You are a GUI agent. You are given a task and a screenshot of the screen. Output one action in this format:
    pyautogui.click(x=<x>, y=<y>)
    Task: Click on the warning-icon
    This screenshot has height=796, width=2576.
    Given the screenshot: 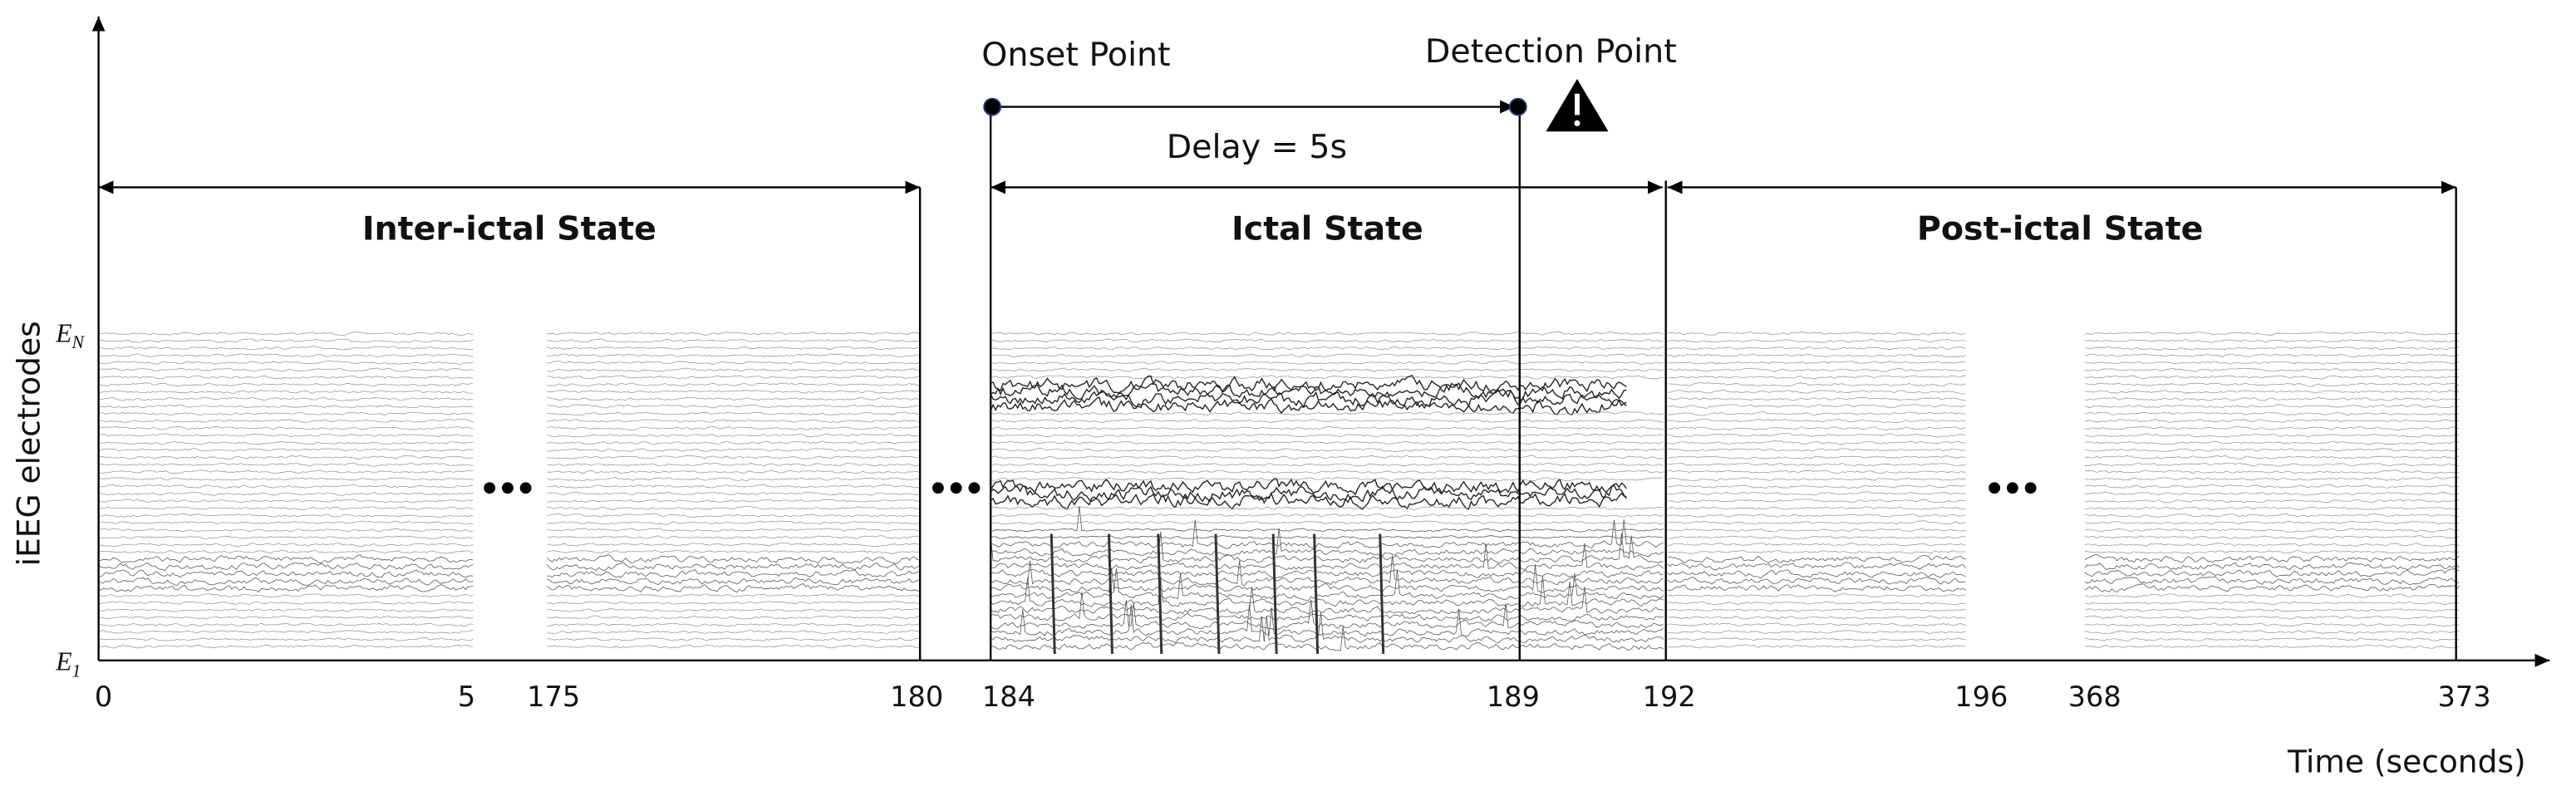 What is the action you would take?
    pyautogui.click(x=1577, y=105)
    